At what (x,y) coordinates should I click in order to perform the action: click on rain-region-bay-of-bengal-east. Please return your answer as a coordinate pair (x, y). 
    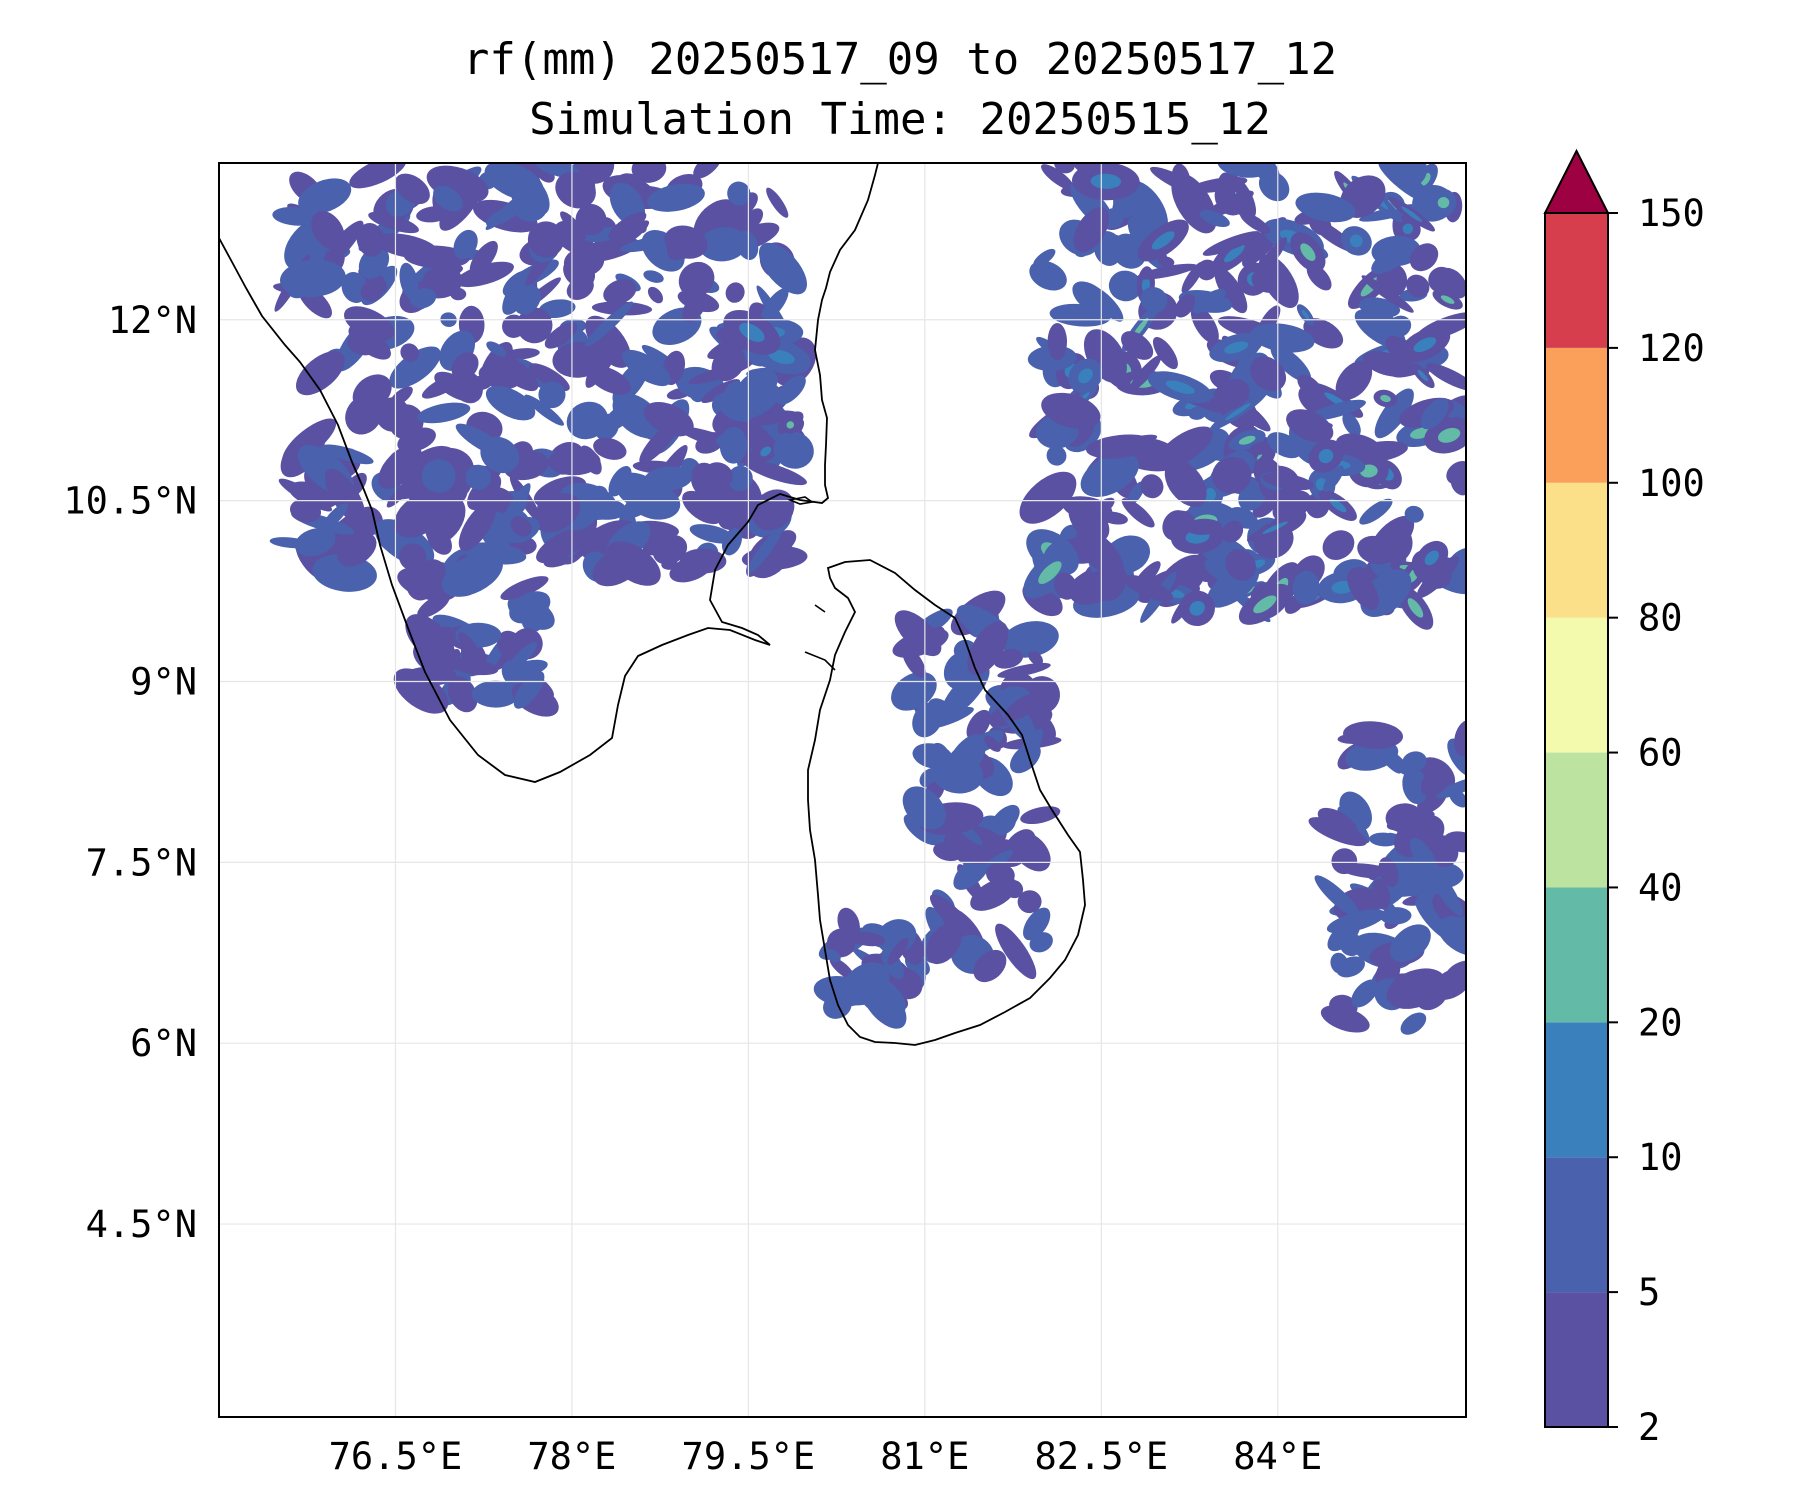
    Looking at the image, I should click on (1242, 396).